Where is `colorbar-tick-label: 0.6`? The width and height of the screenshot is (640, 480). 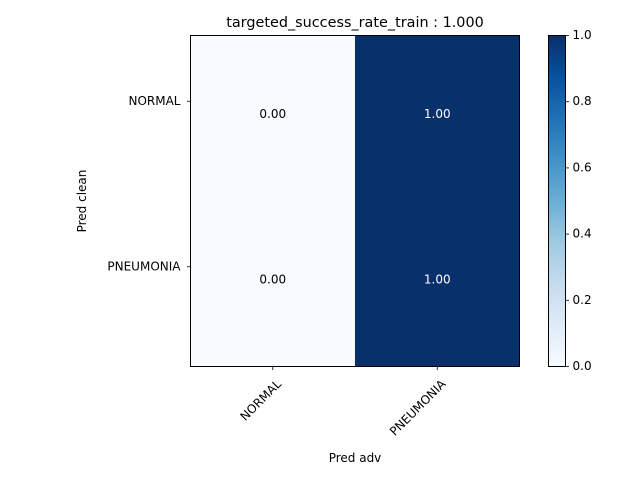
colorbar-tick-label: 0.6 is located at coordinates (582, 167).